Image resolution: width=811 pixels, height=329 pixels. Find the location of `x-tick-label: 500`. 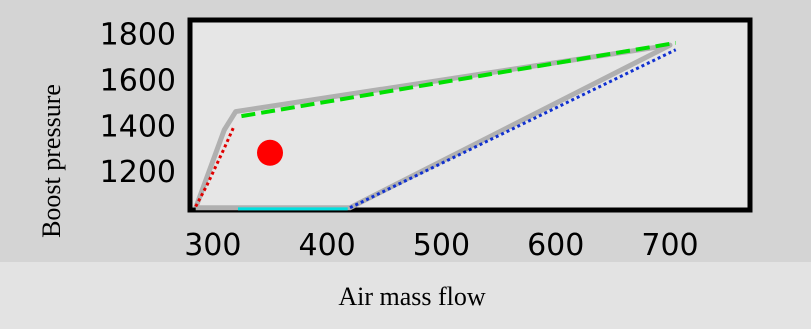

x-tick-label: 500 is located at coordinates (441, 245).